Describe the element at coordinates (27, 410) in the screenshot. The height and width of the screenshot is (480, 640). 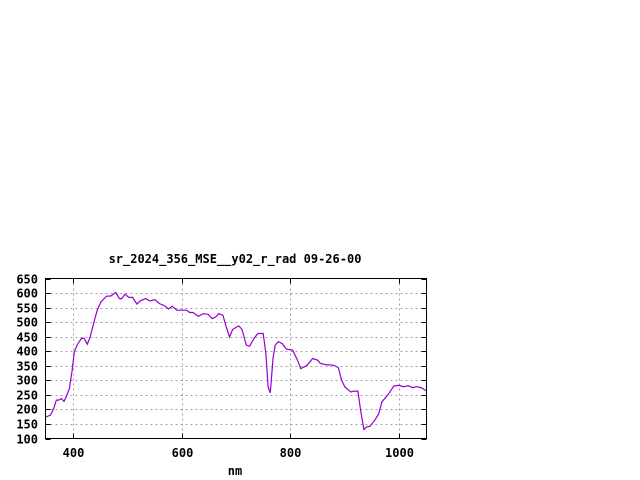
I see `y-tick-label: 200` at that location.